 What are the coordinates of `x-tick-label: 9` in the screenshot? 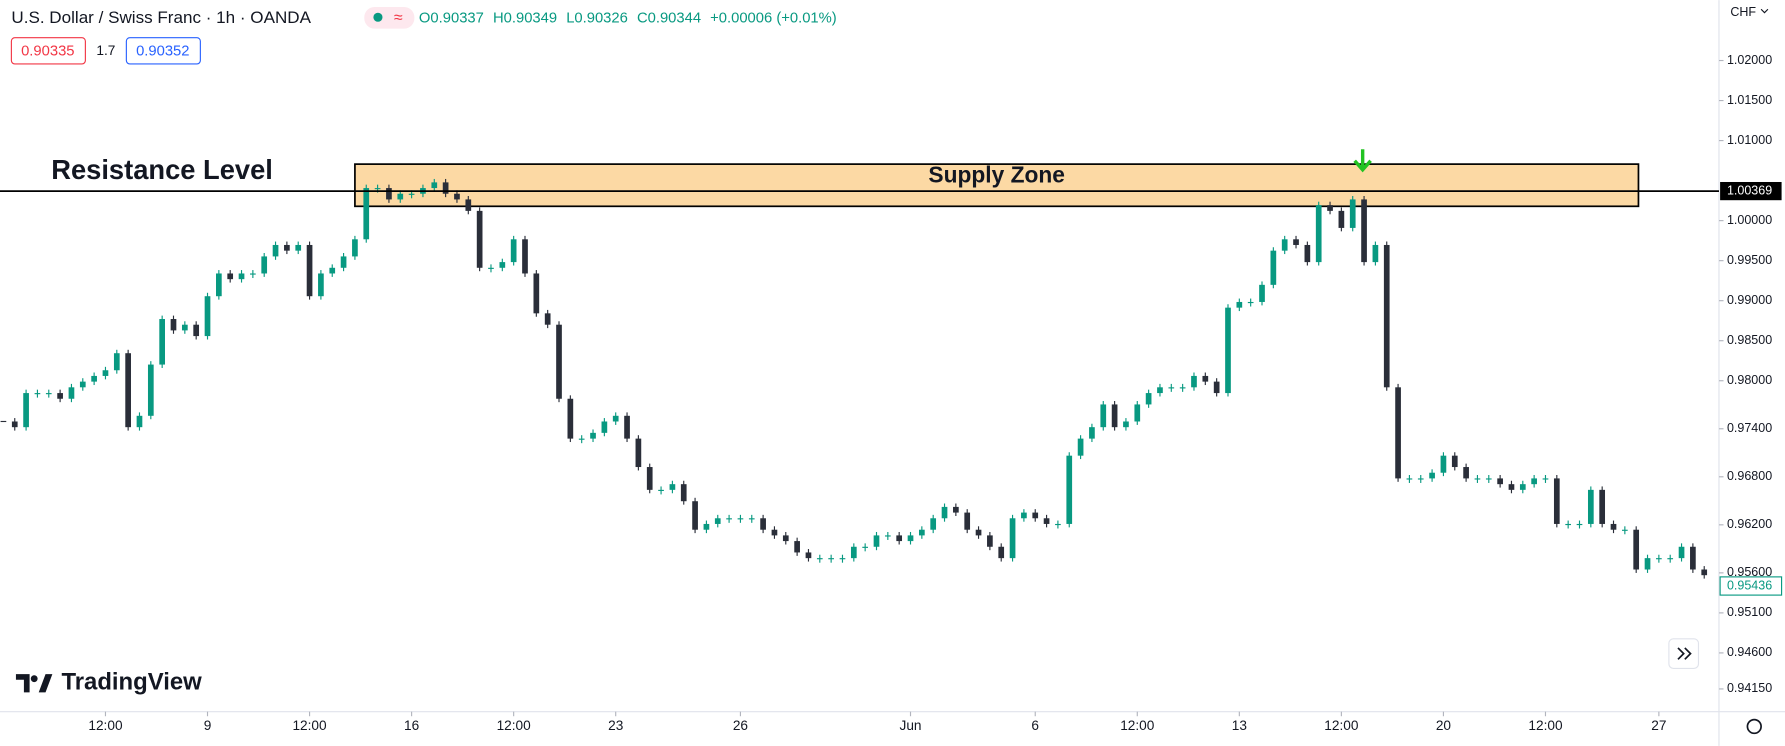 It's located at (208, 725).